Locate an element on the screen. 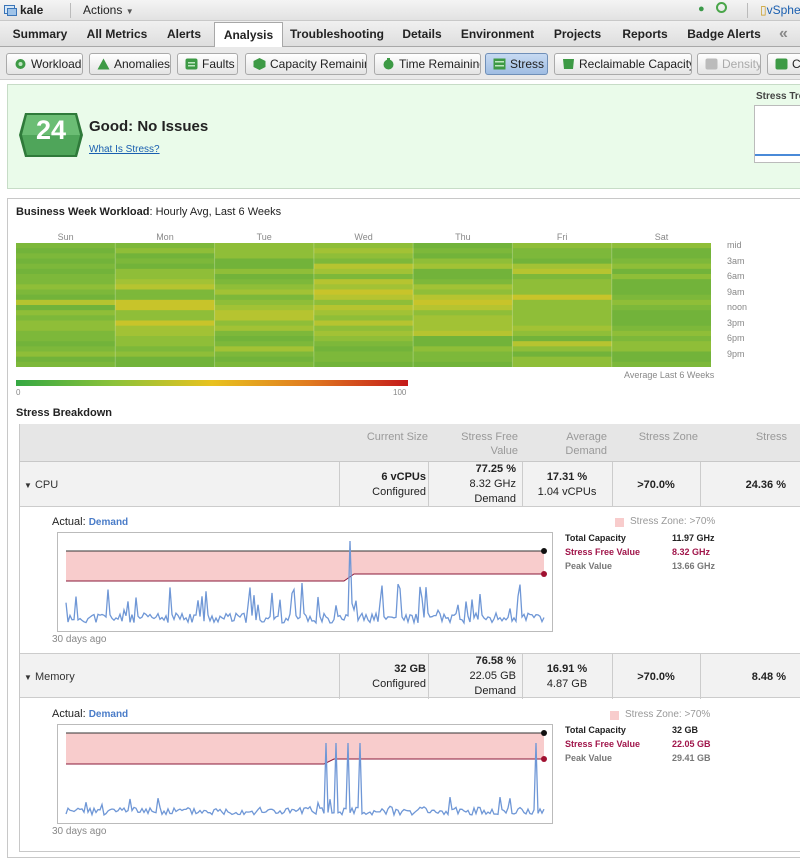  row-label-memory: Memory is located at coordinates (54, 677).